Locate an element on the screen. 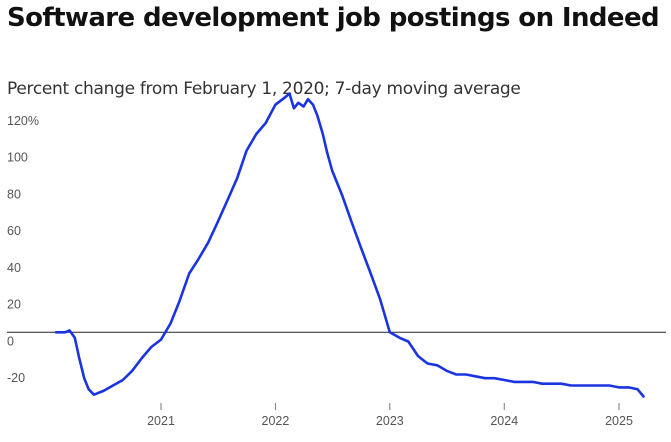 This screenshot has width=671, height=442. y-tick-label: 80 is located at coordinates (14, 194).